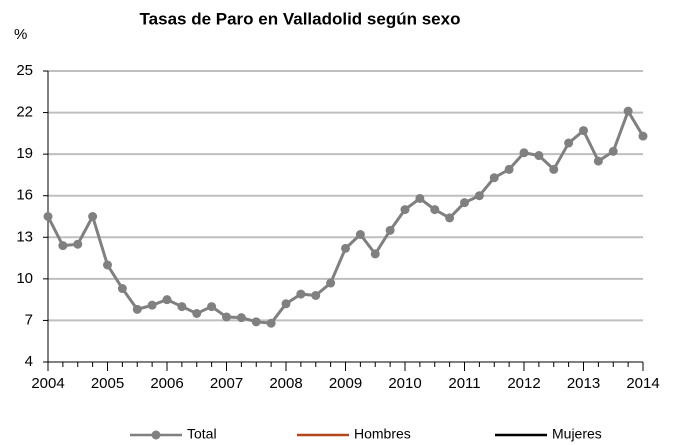  Describe the element at coordinates (202, 434) in the screenshot. I see `legend-label: Total` at that location.